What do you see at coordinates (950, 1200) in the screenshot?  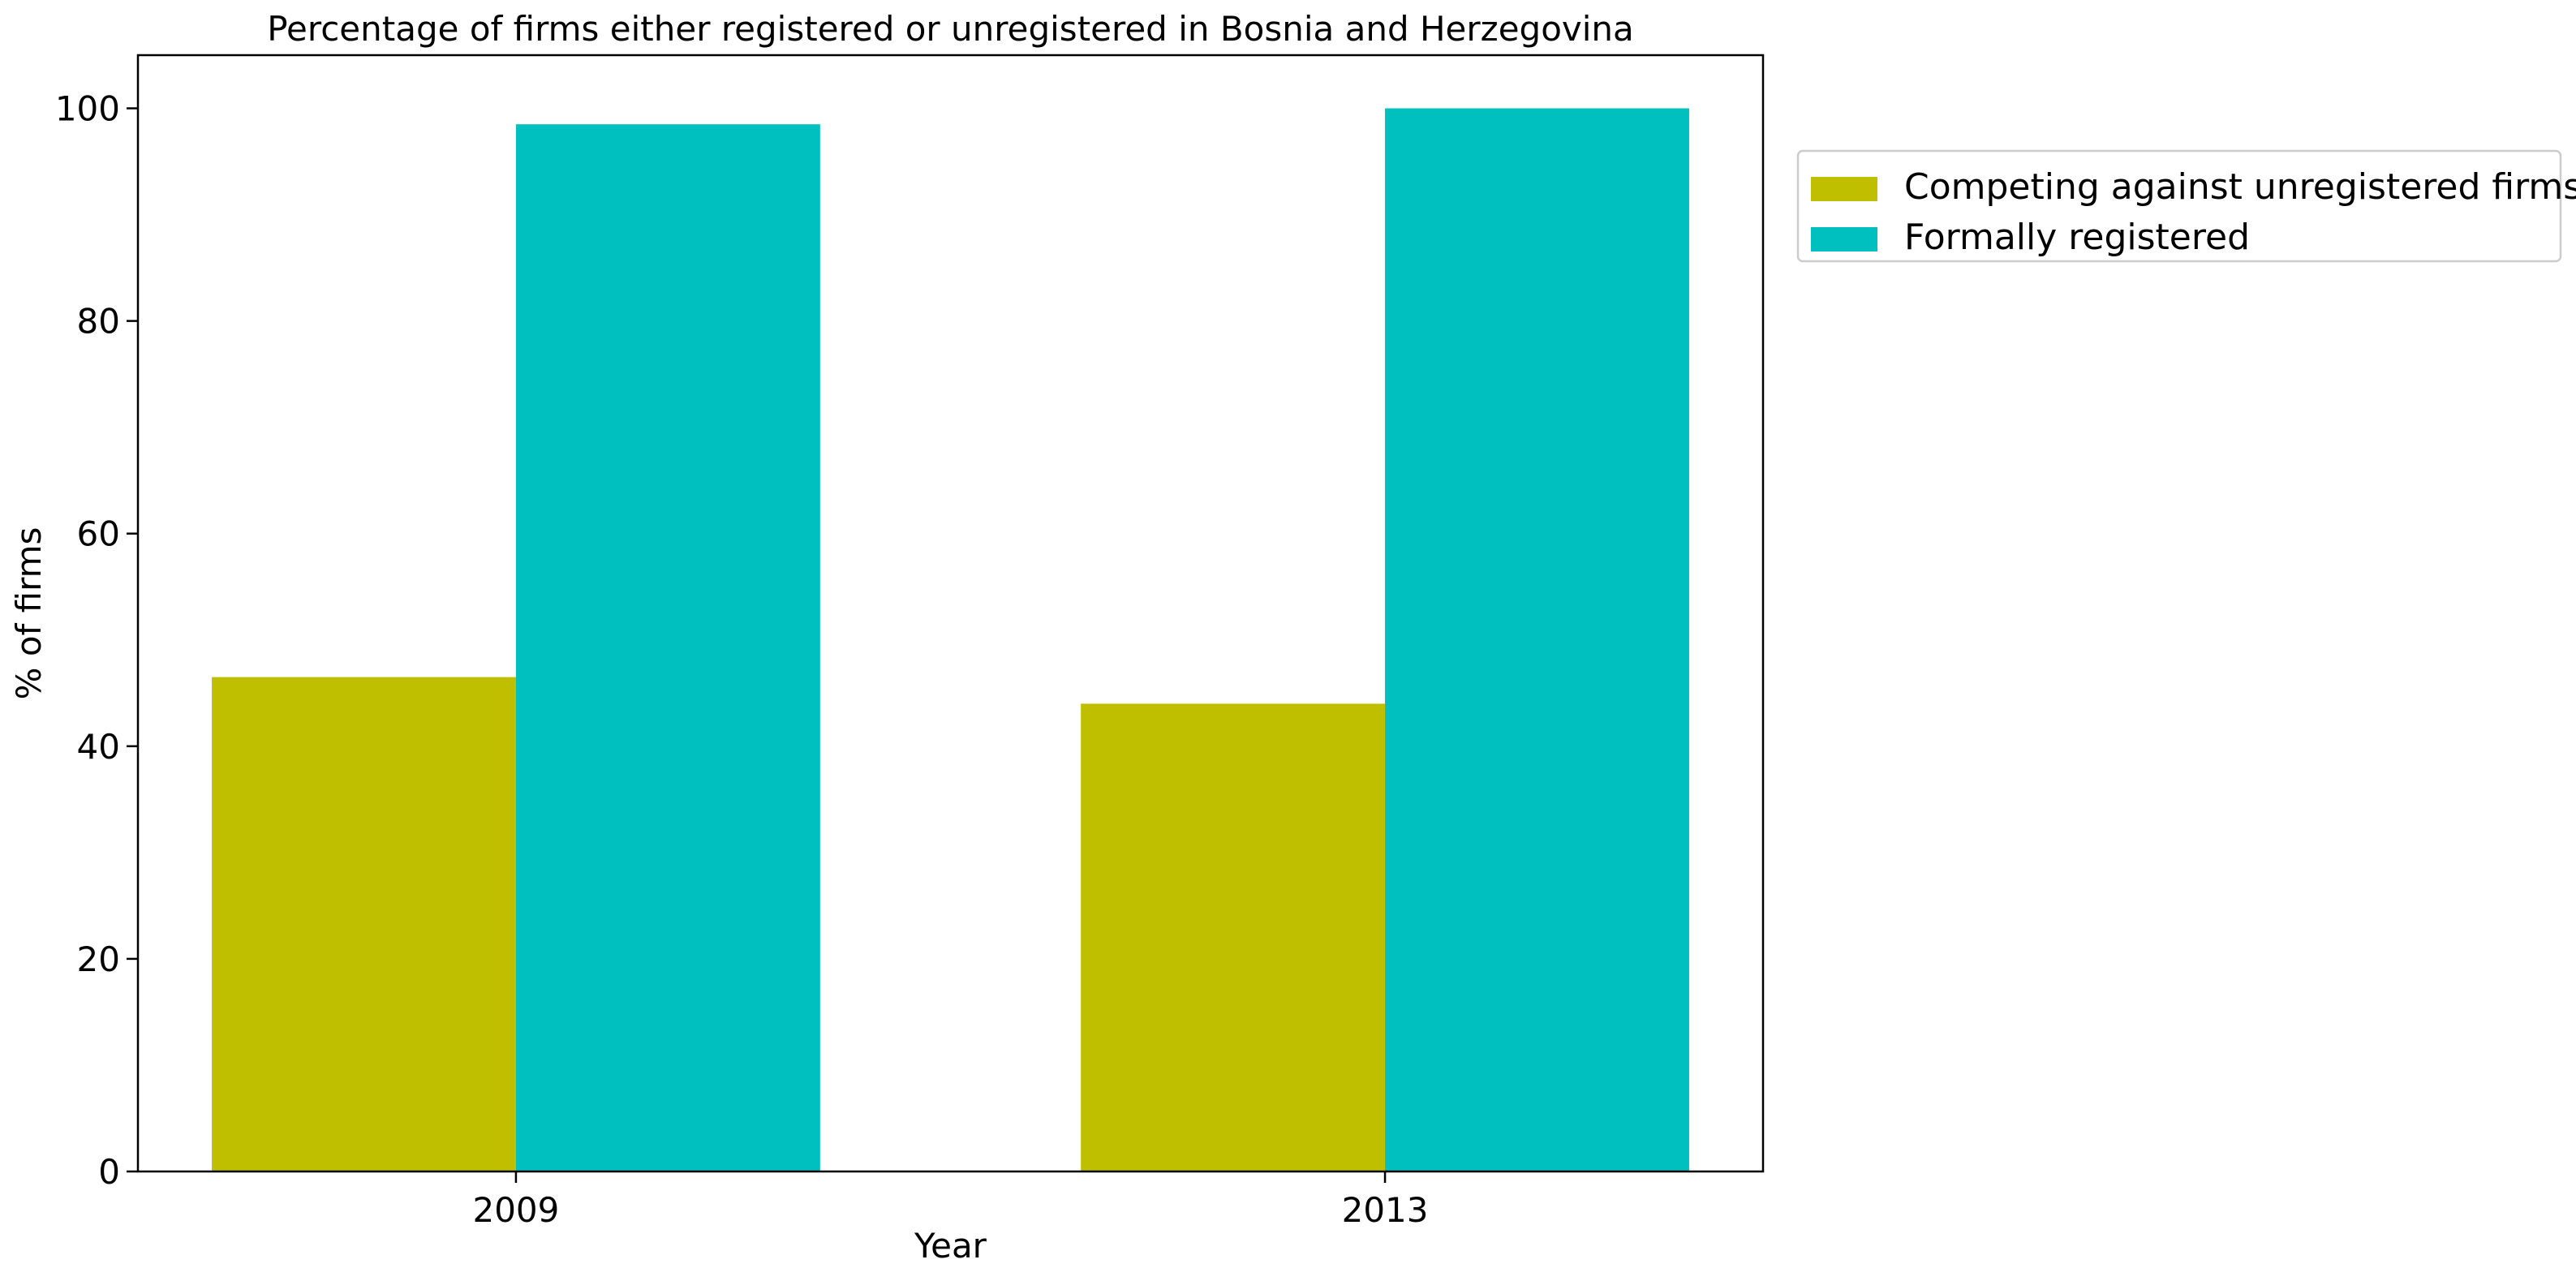 I see `x-axis: 2009 2013` at bounding box center [950, 1200].